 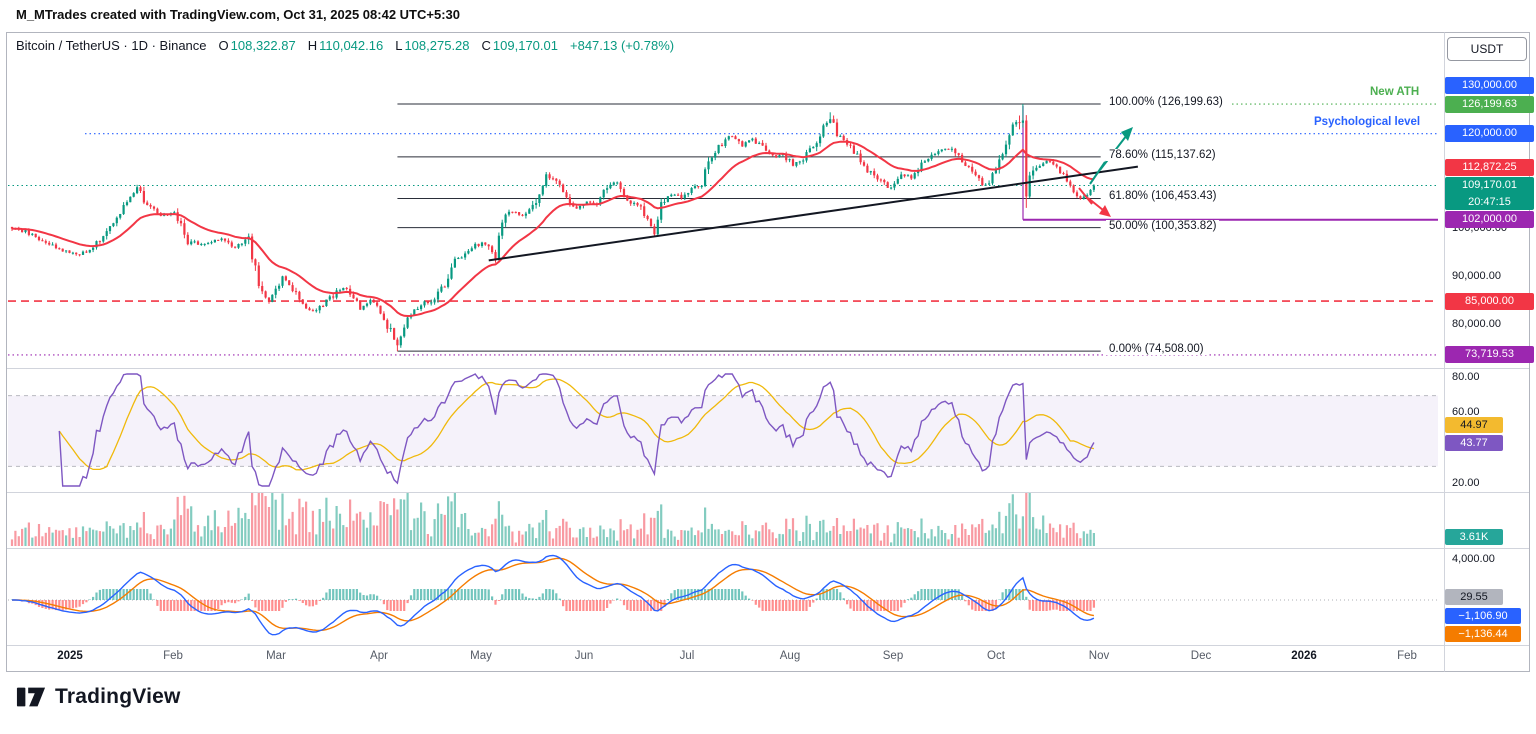 I want to click on time-label-month: Sep, so click(x=893, y=656).